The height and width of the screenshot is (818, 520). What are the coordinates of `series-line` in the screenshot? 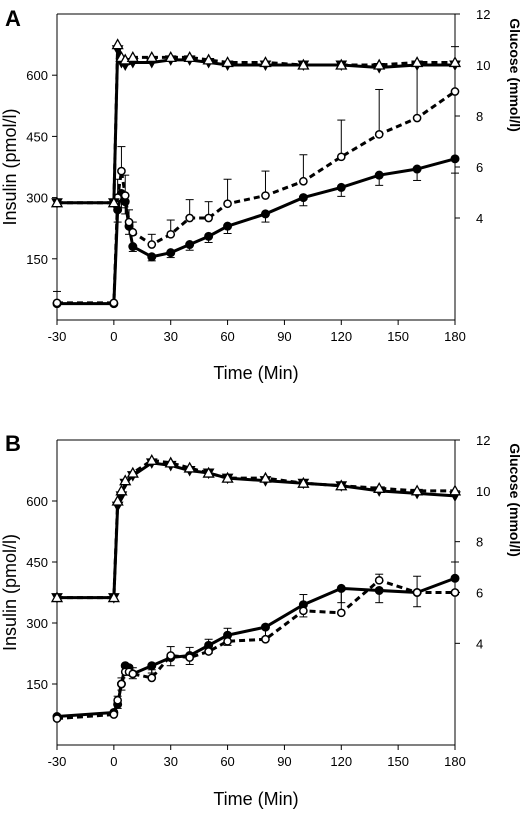 It's located at (256, 231).